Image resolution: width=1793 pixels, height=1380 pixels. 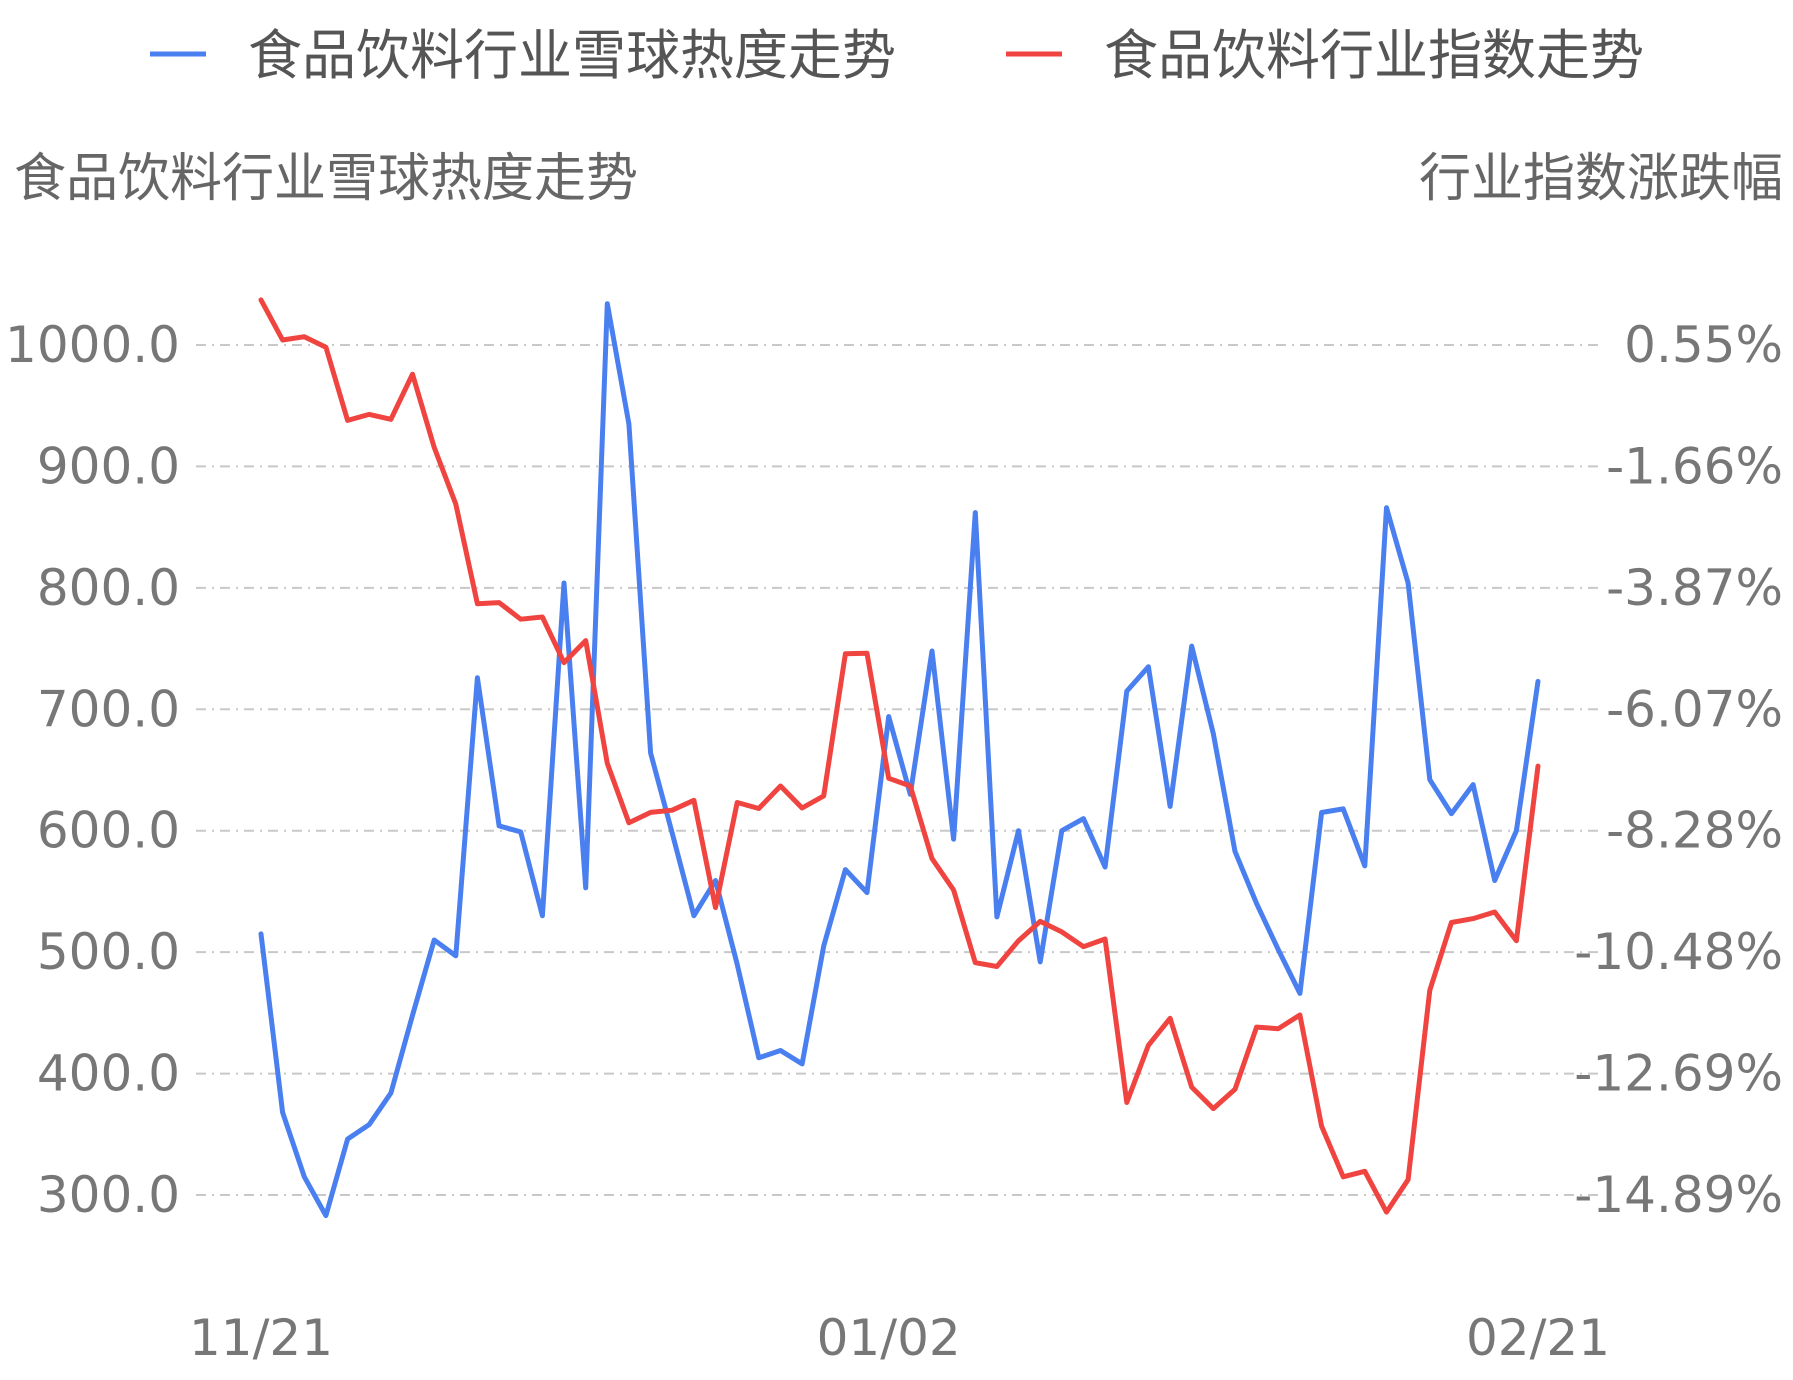 I want to click on y-right-tick-label: -14.89%, so click(x=1678, y=1195).